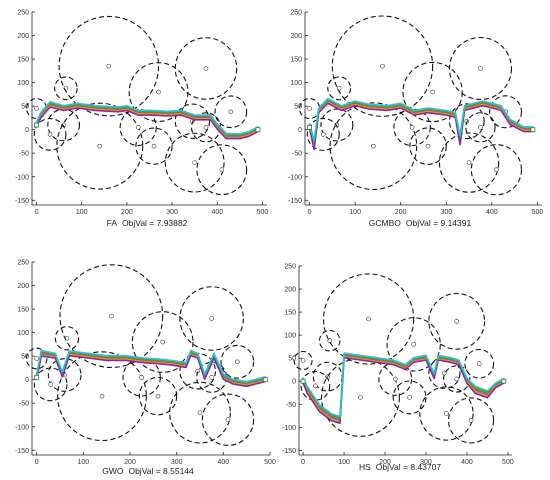 The image size is (550, 480). I want to click on y-tick-label: -150, so click(289, 451).